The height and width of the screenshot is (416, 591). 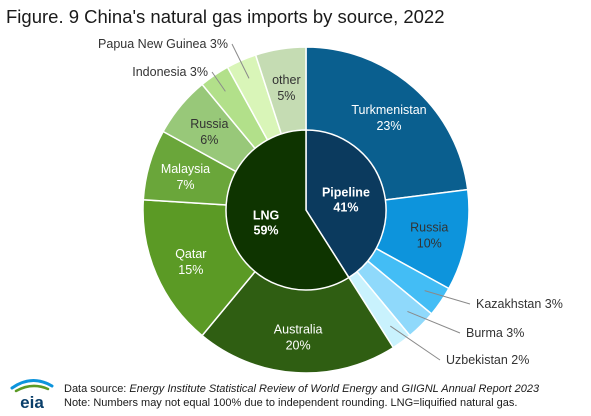 What do you see at coordinates (240, 61) in the screenshot?
I see `leader-line-lng-papua-new-guinea` at bounding box center [240, 61].